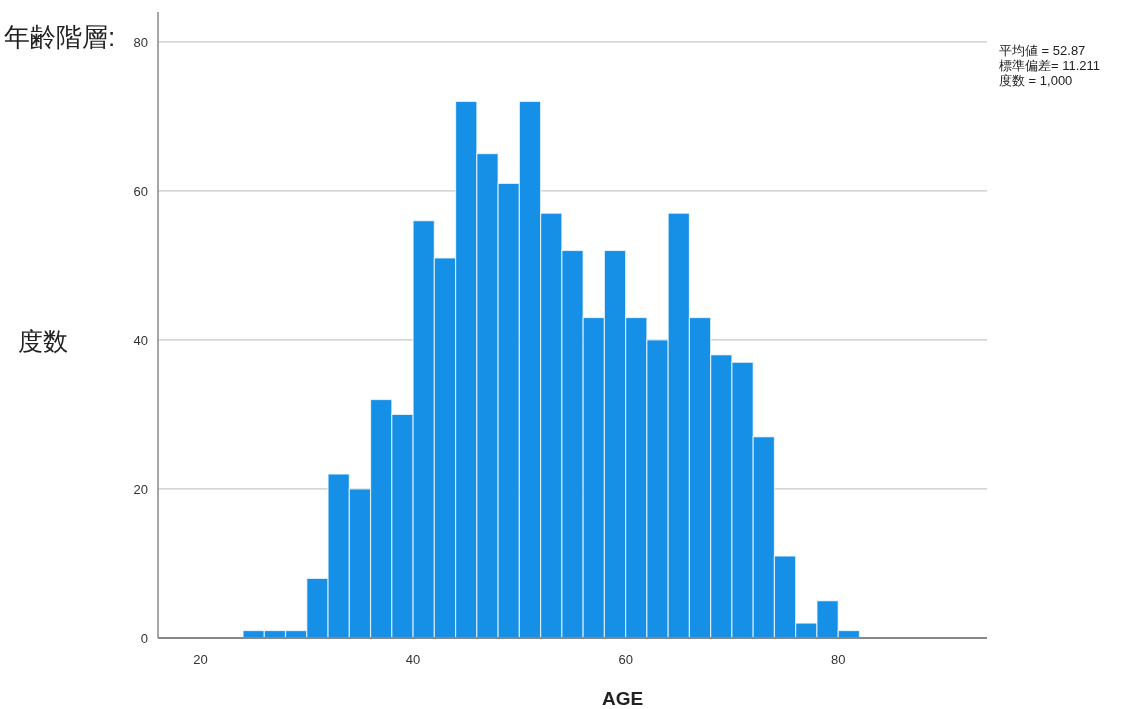  I want to click on y-axis-title: 度数, so click(43, 341).